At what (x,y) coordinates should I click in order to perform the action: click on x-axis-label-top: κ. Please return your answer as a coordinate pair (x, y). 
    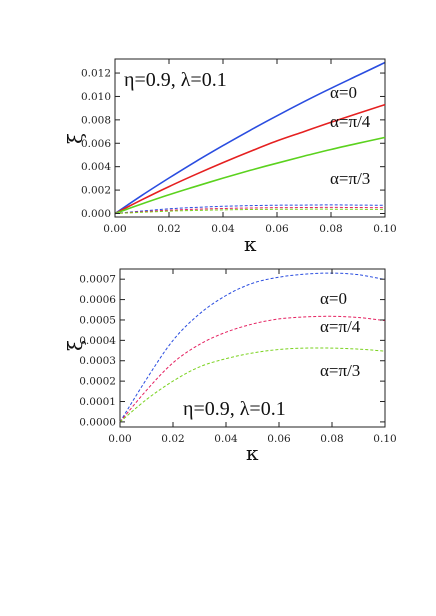
    Looking at the image, I should click on (250, 244).